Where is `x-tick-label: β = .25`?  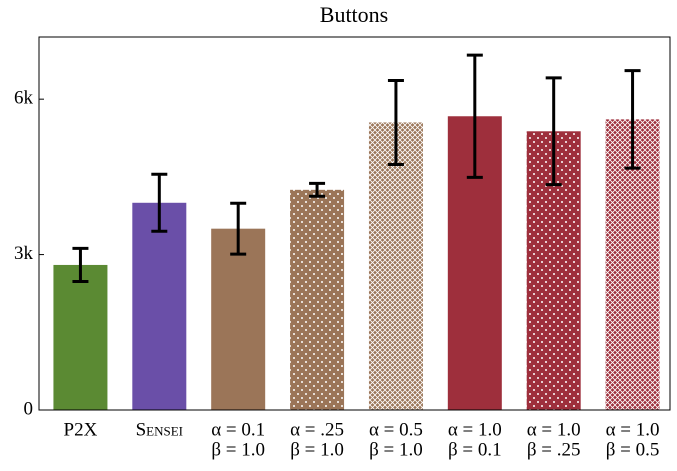
x-tick-label: β = .25 is located at coordinates (554, 449).